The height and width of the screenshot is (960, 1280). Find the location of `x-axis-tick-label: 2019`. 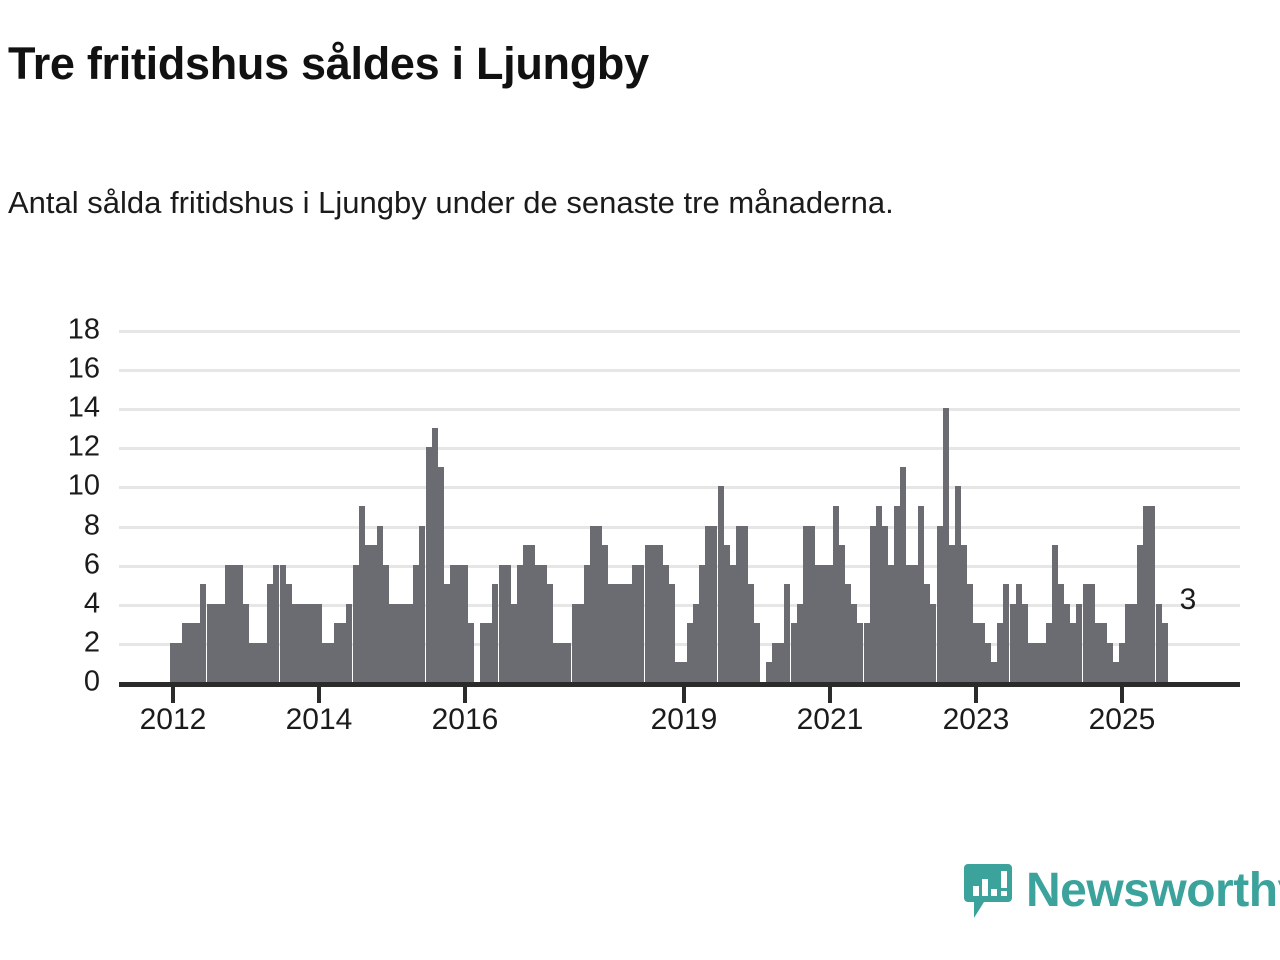

x-axis-tick-label: 2019 is located at coordinates (684, 719).